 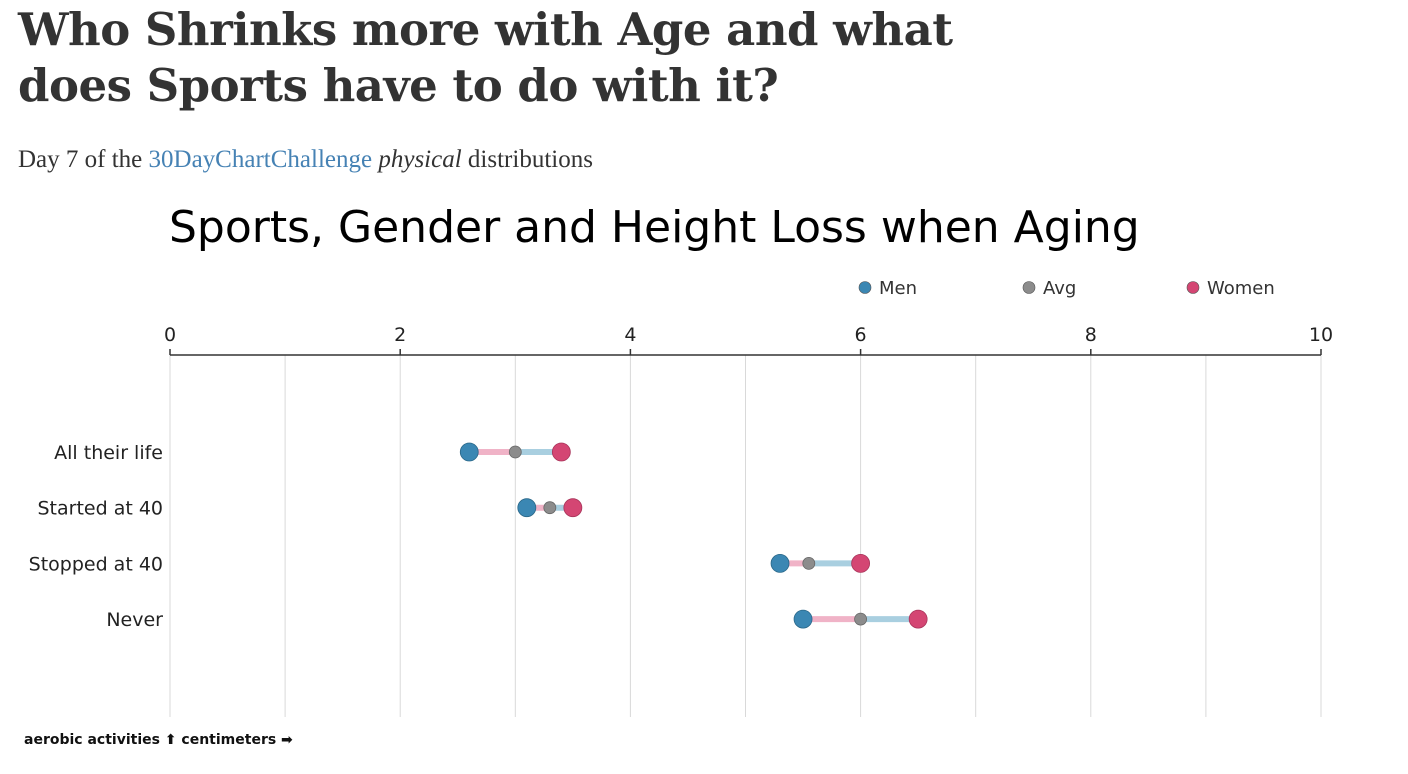 I want to click on subtitle-suffix: distributions, so click(x=527, y=159).